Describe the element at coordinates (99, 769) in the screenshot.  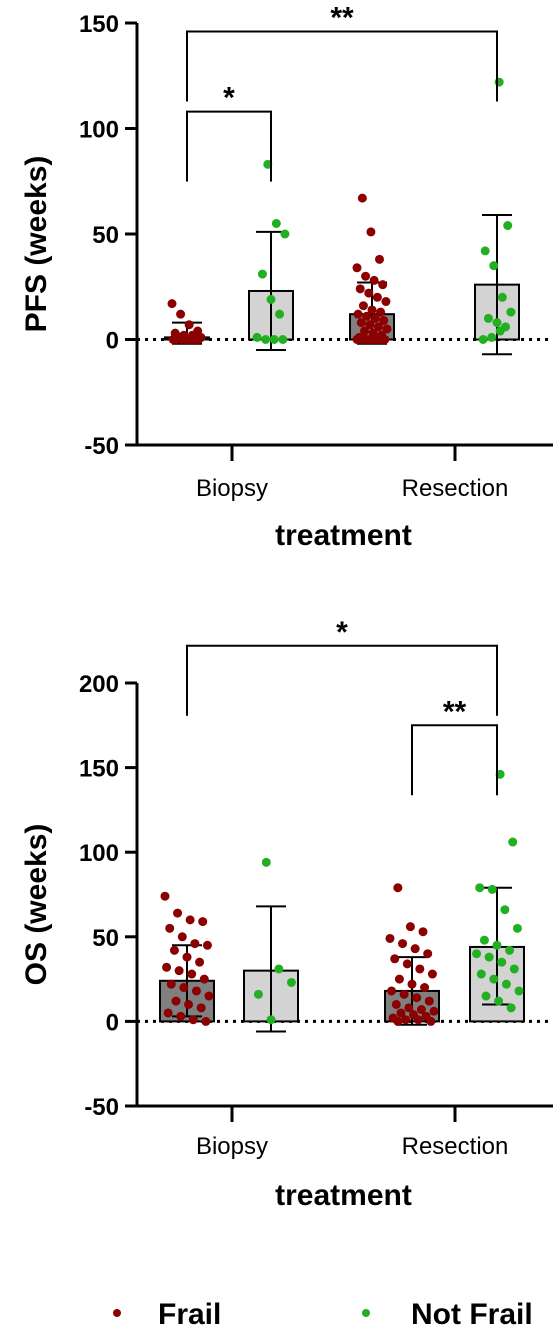
I see `os-y-tick-label: 150` at that location.